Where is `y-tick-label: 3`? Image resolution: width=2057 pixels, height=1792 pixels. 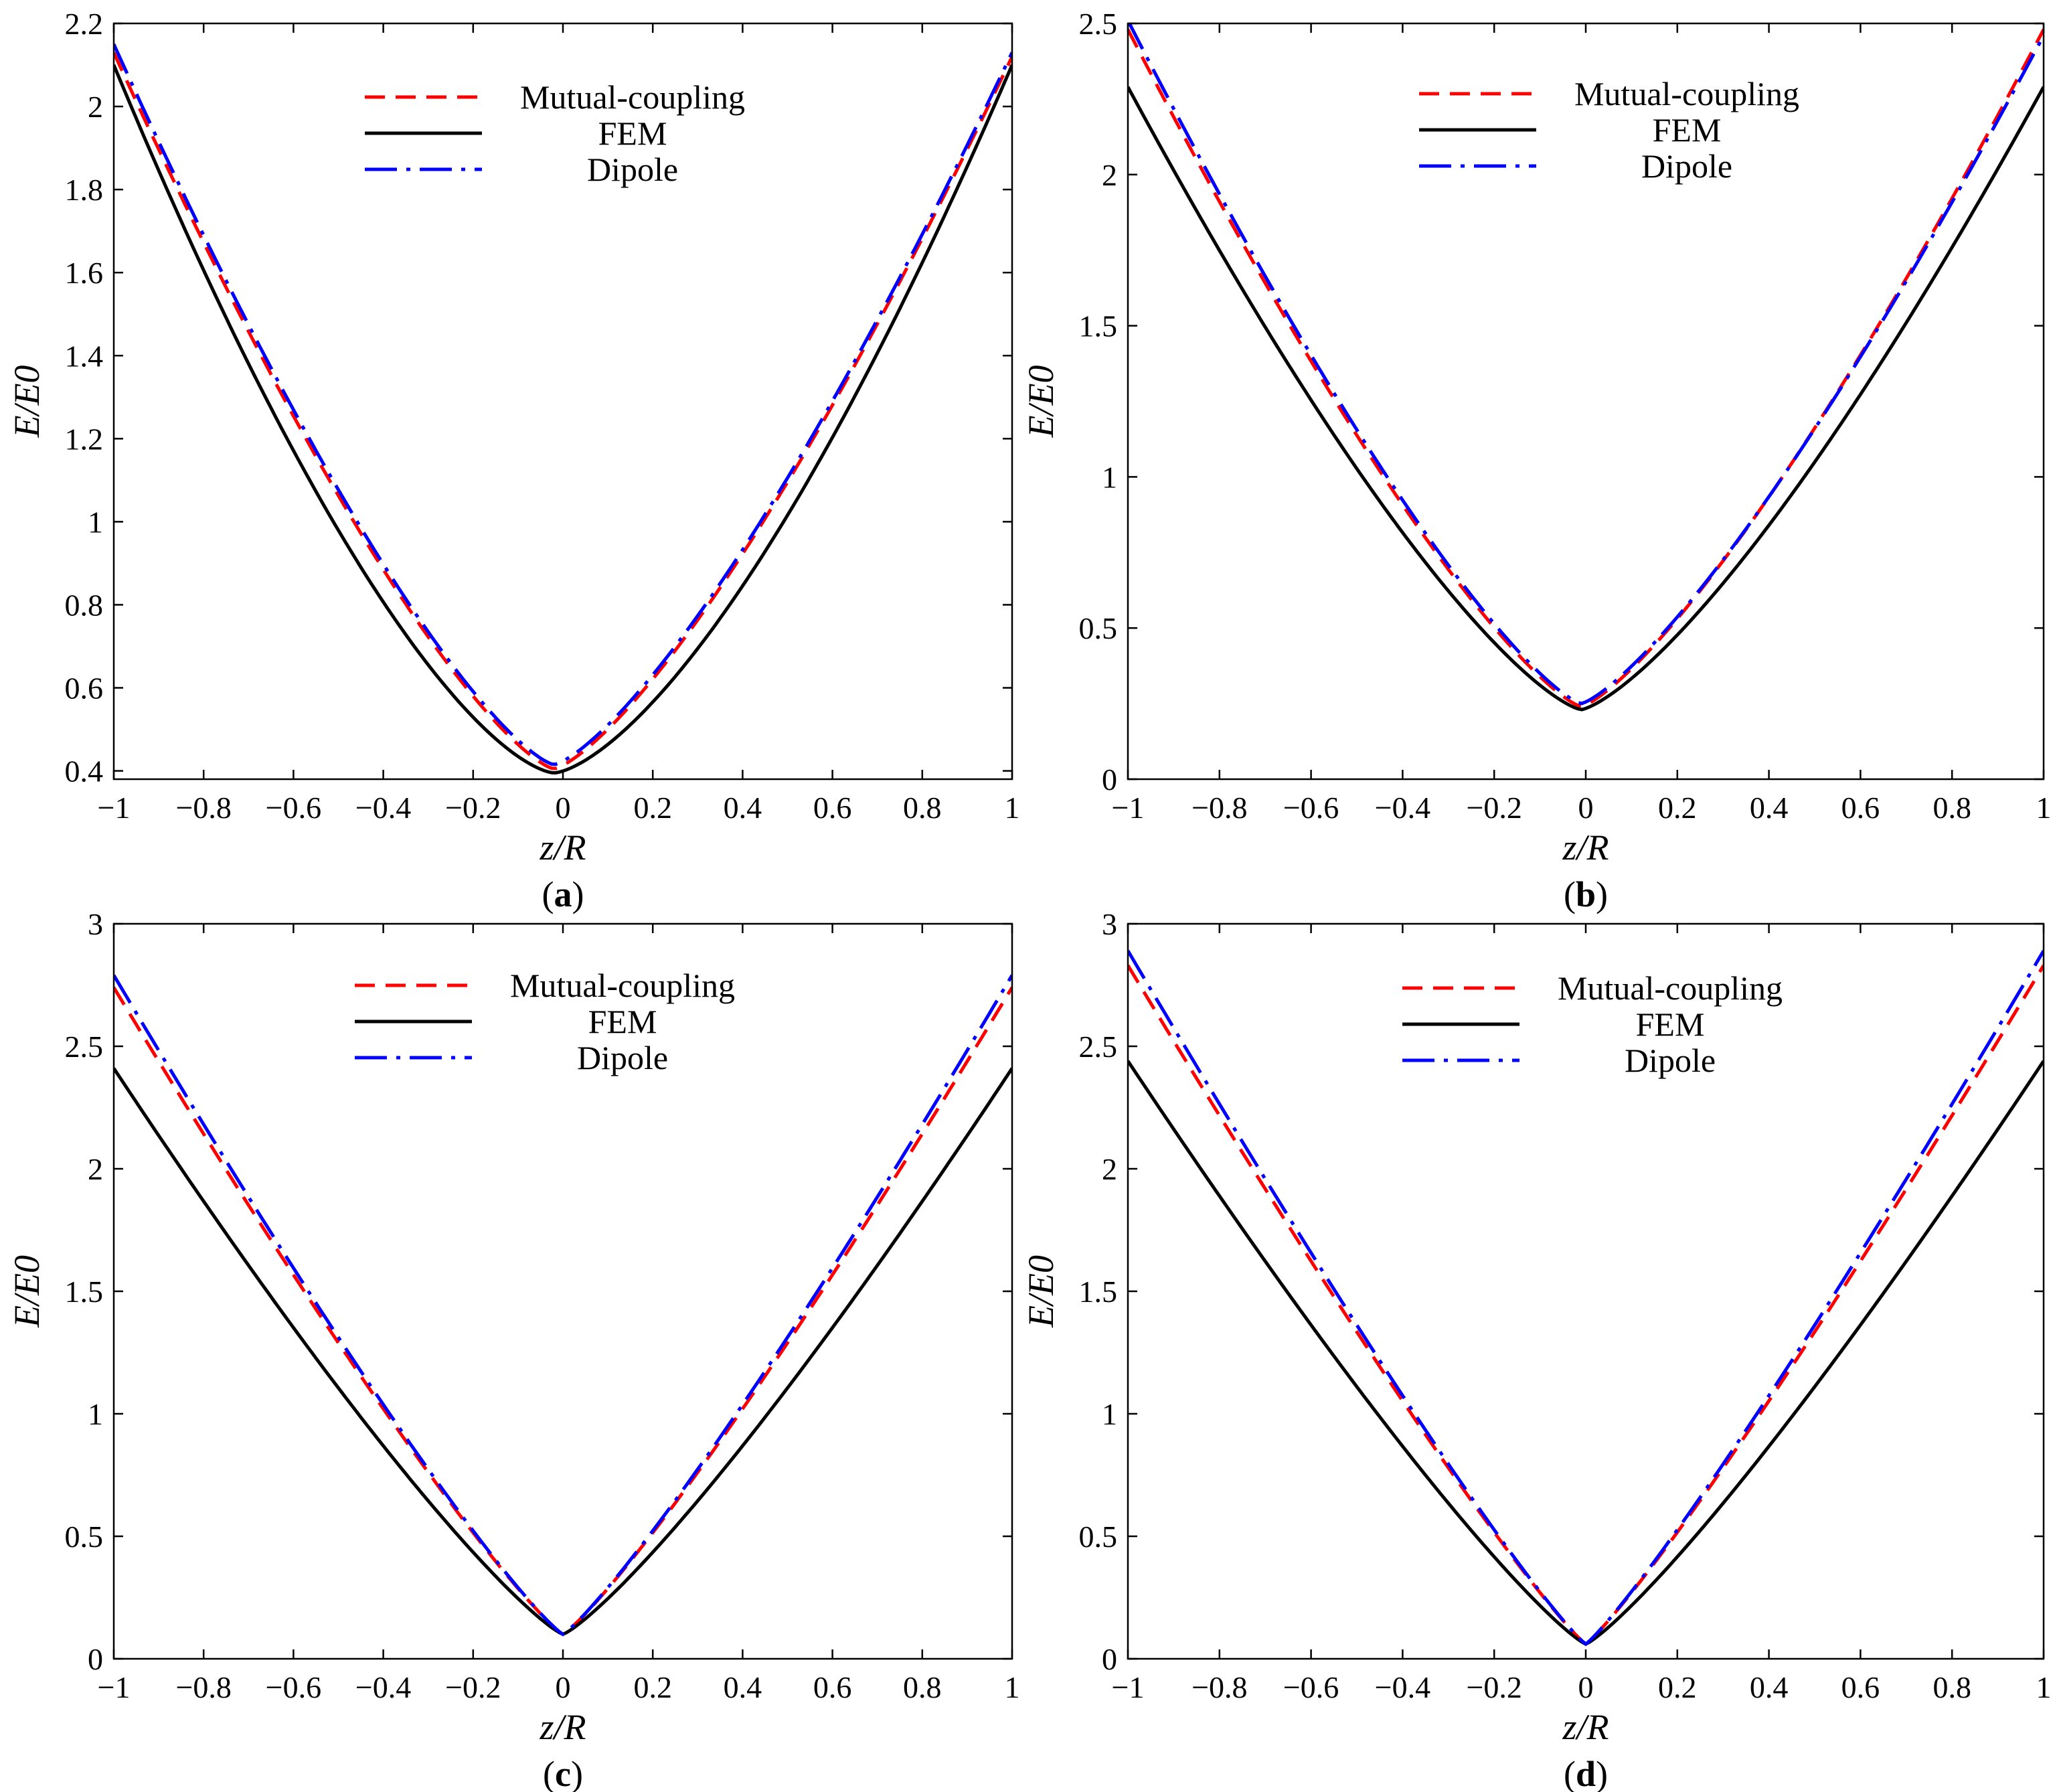
y-tick-label: 3 is located at coordinates (95, 924).